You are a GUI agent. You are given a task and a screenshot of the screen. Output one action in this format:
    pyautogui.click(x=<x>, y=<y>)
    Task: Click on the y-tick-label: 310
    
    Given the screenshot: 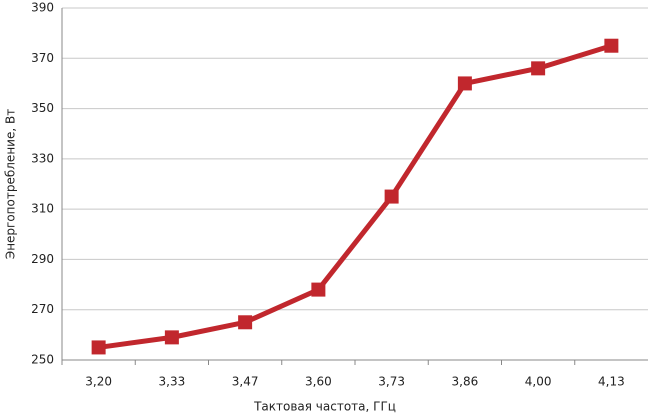 What is the action you would take?
    pyautogui.click(x=42, y=209)
    